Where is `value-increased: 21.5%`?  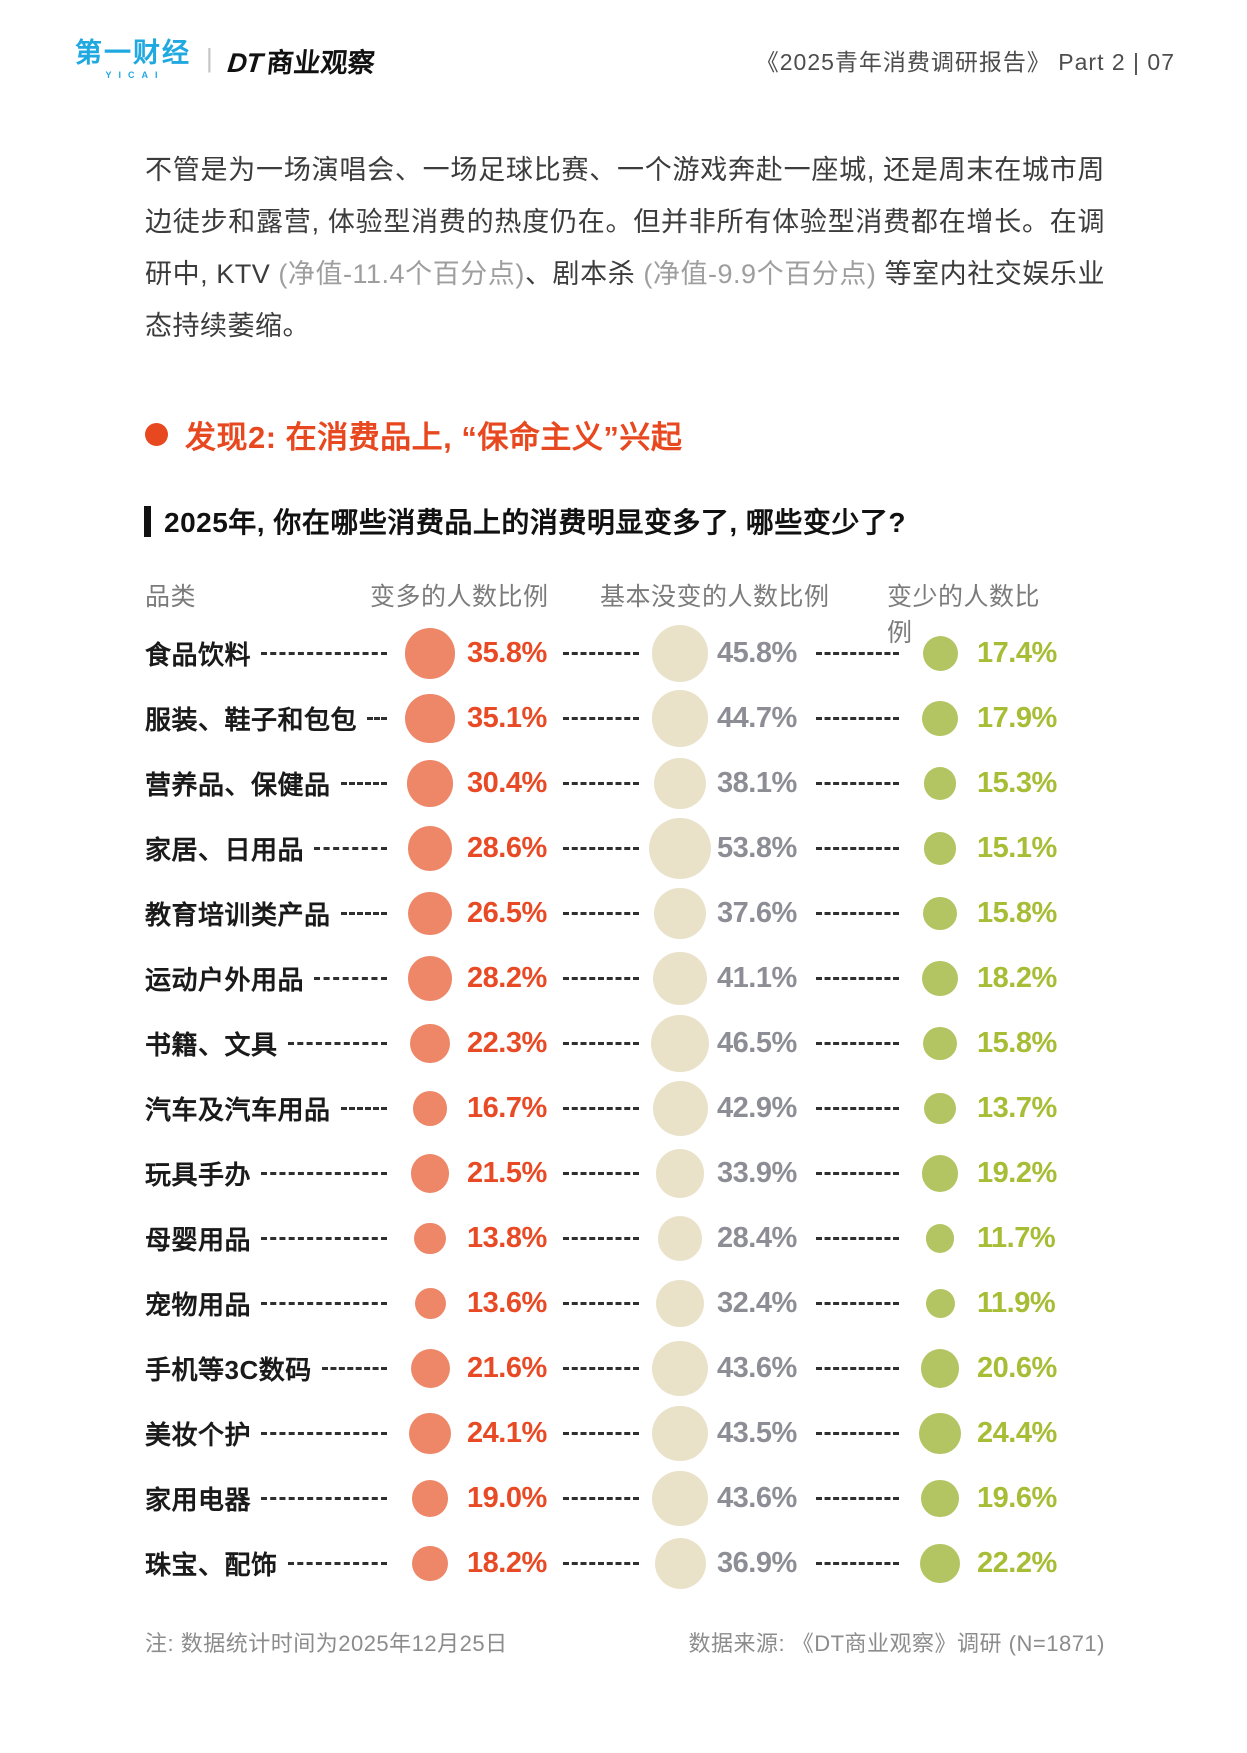 value-increased: 21.5% is located at coordinates (507, 1173).